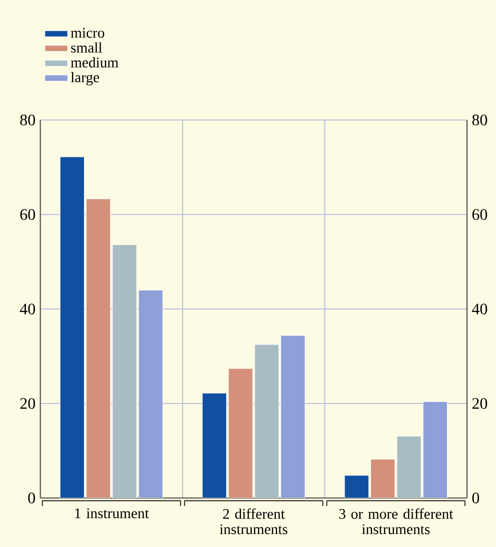 This screenshot has height=547, width=496. I want to click on y-tick-label: 80, so click(27, 120).